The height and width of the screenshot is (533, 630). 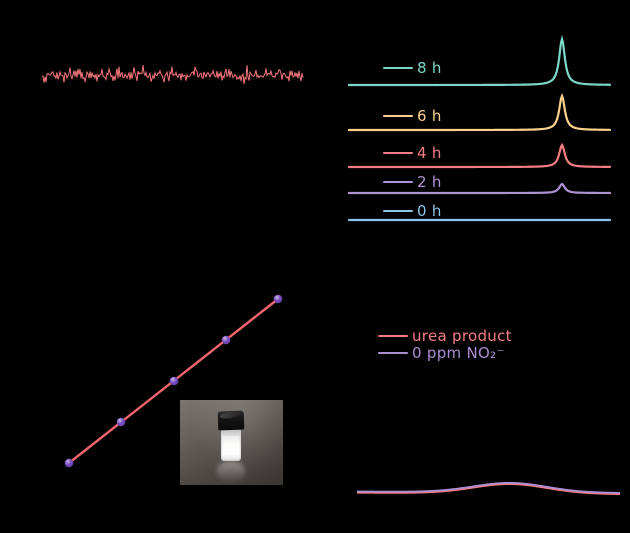 I want to click on legend-swatch-0ppm-nitrite, so click(x=393, y=353).